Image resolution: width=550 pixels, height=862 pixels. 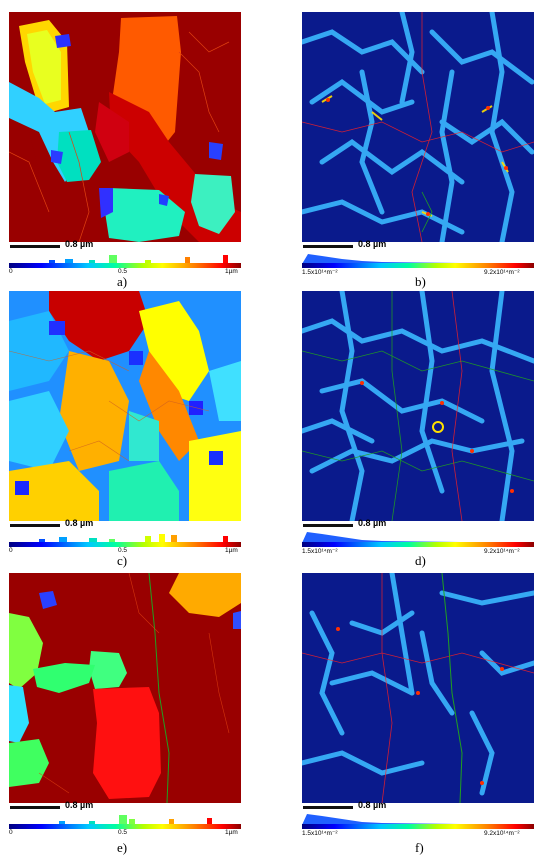 What do you see at coordinates (320, 272) in the screenshot?
I see `colorbar-b-tick-left: 1.5x10¹⁴m⁻²` at bounding box center [320, 272].